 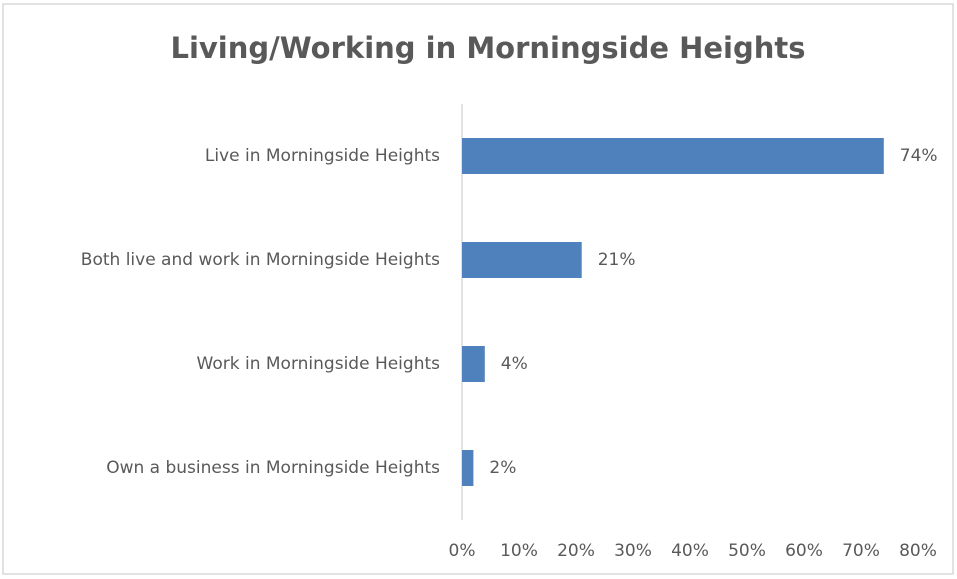 I want to click on chart-title: Living/Working in Morningside Heights, so click(x=487, y=48).